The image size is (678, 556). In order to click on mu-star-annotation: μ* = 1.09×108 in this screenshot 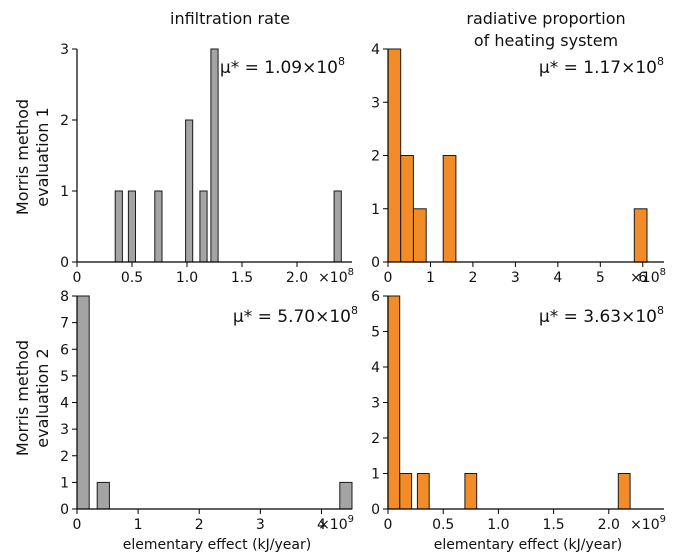, I will do `click(282, 66)`.